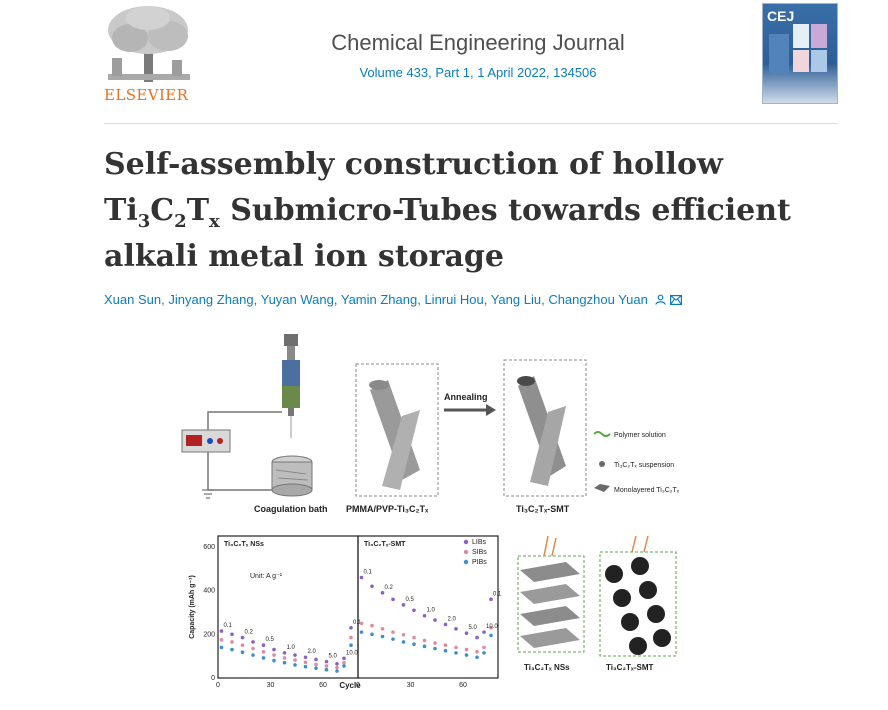 Image resolution: width=888 pixels, height=710 pixels. What do you see at coordinates (478, 42) in the screenshot?
I see `journal-title: Chemical Engineering Journal` at bounding box center [478, 42].